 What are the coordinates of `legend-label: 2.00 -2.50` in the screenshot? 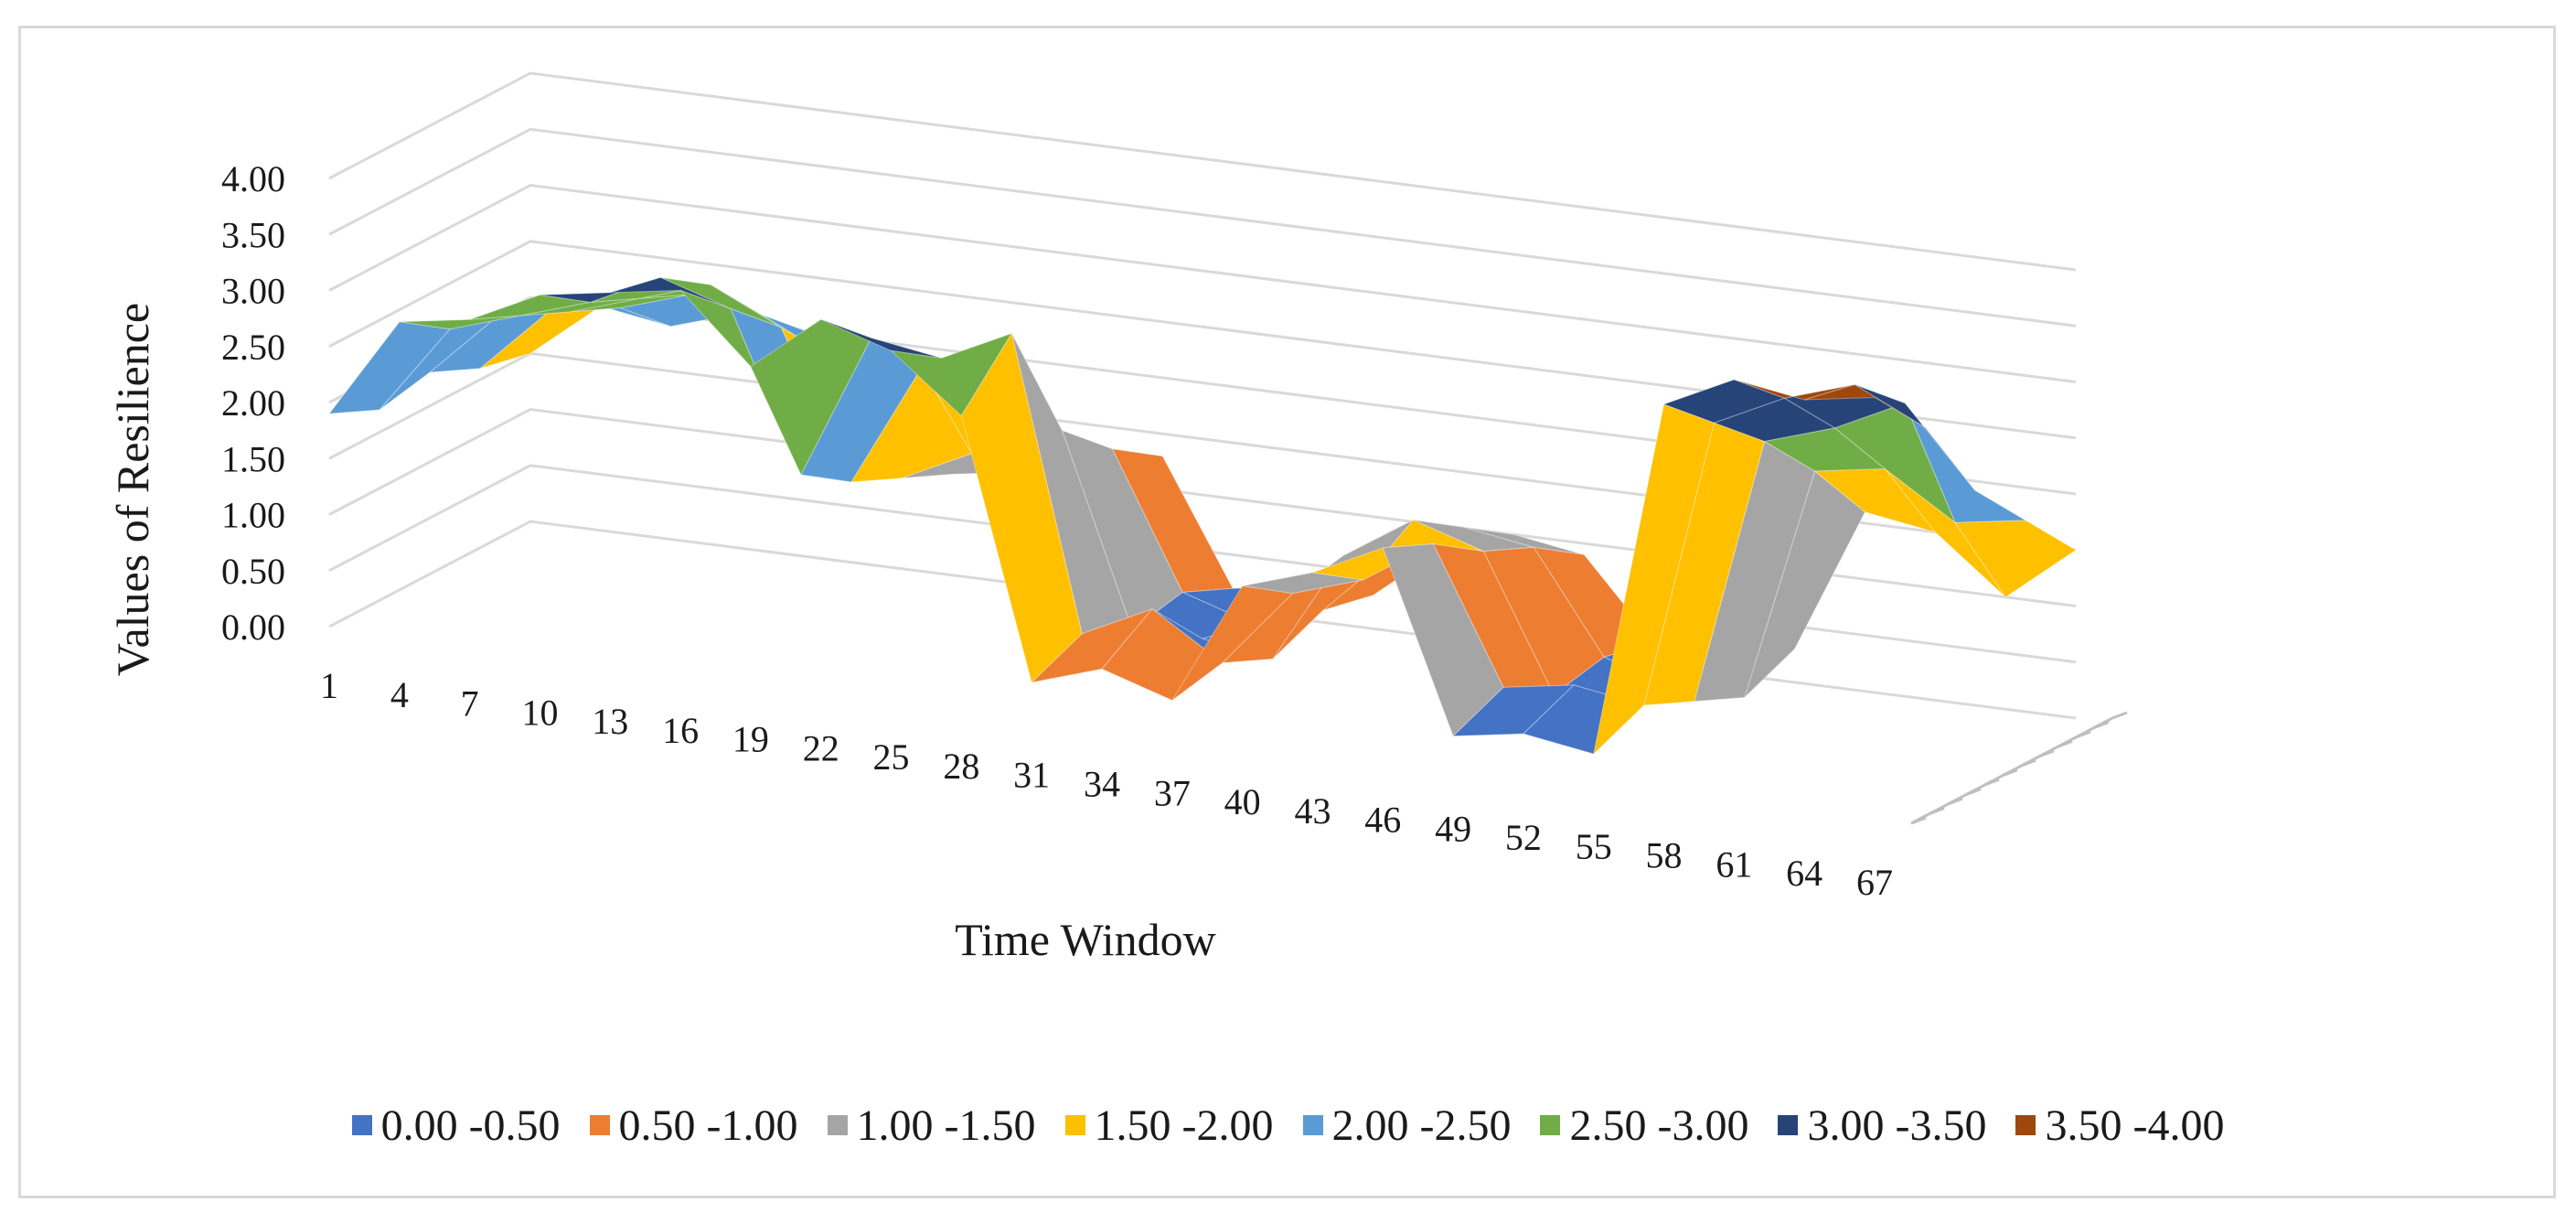 It's located at (1421, 1125).